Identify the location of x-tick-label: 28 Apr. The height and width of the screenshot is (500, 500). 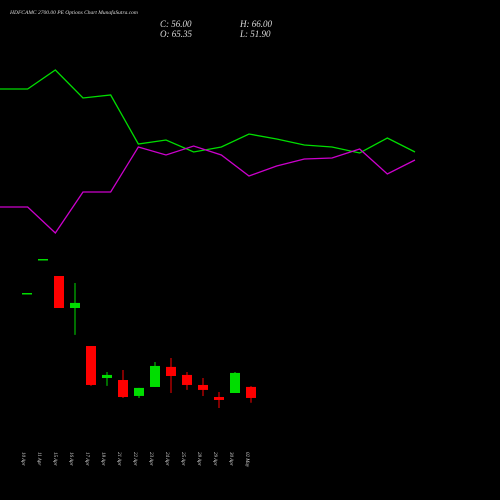
(198, 459).